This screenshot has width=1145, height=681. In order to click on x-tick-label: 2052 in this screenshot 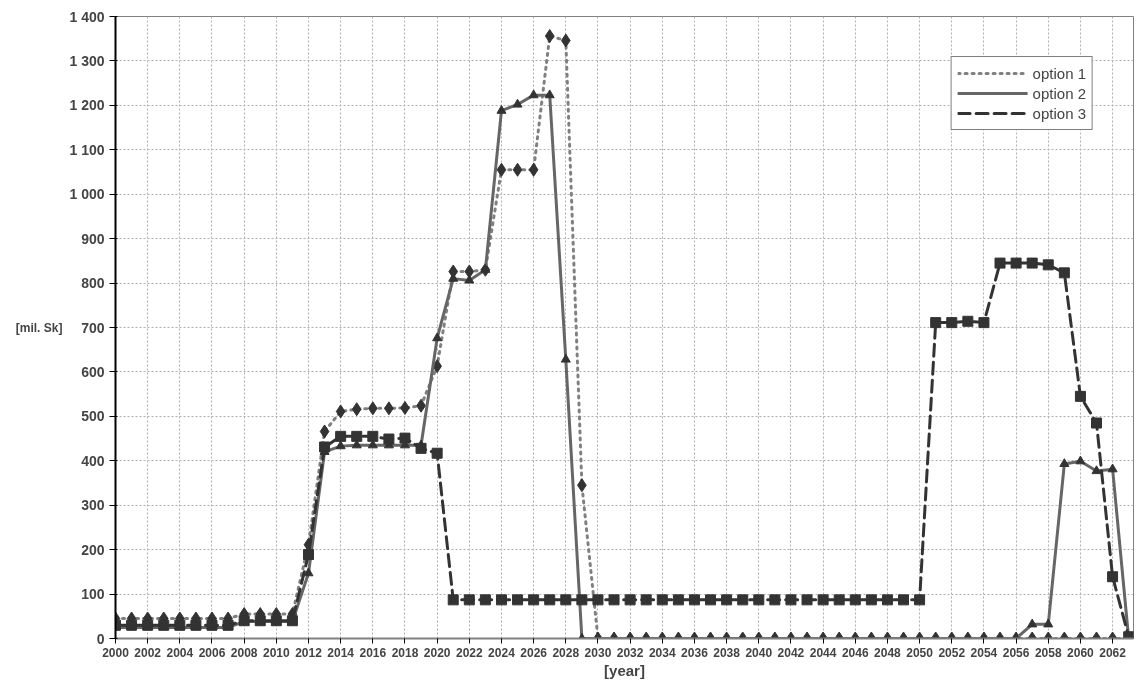, I will do `click(952, 652)`.